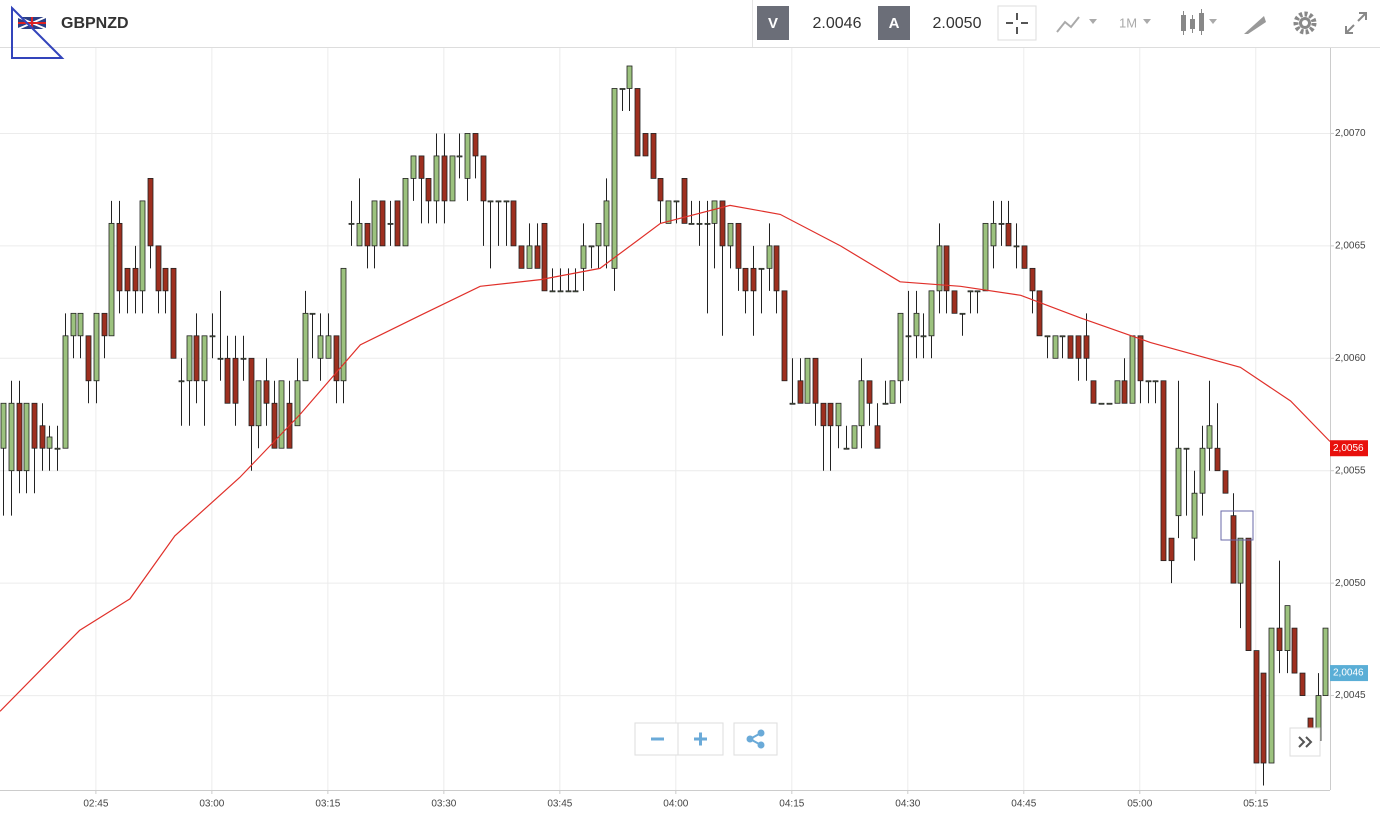  What do you see at coordinates (1349, 448) in the screenshot?
I see `price-tag` at bounding box center [1349, 448].